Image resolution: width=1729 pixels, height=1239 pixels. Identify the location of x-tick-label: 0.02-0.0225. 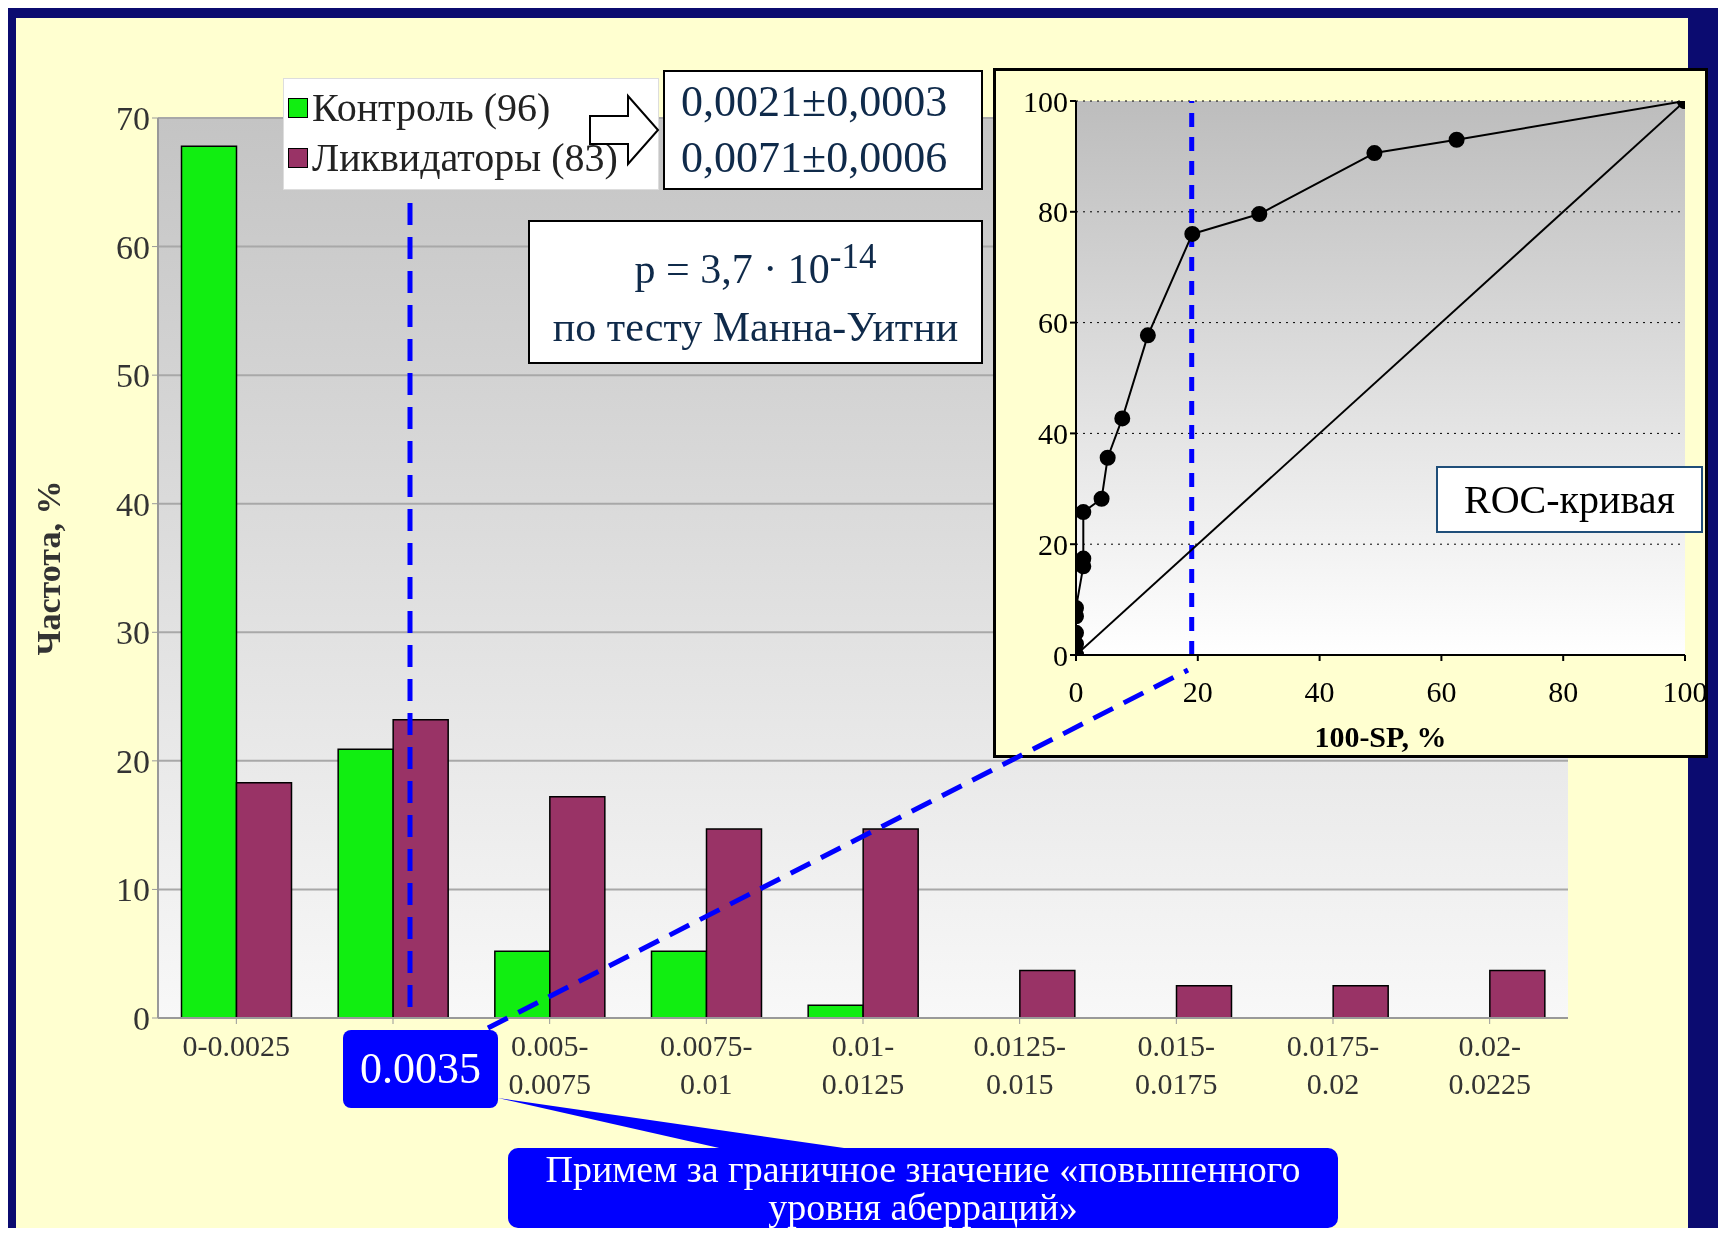
(1489, 1064).